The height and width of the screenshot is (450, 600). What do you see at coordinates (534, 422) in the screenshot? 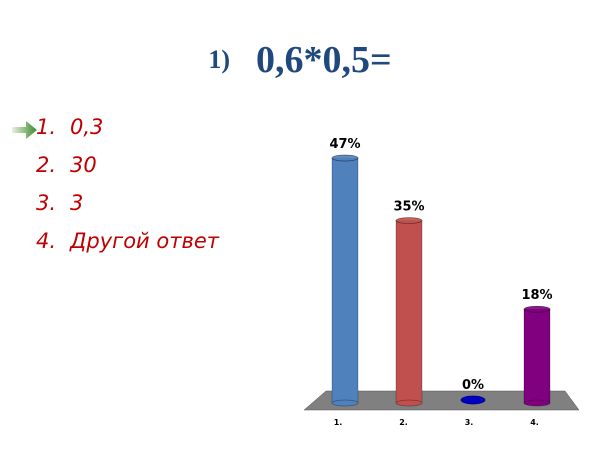
I see `category-label: 4.` at bounding box center [534, 422].